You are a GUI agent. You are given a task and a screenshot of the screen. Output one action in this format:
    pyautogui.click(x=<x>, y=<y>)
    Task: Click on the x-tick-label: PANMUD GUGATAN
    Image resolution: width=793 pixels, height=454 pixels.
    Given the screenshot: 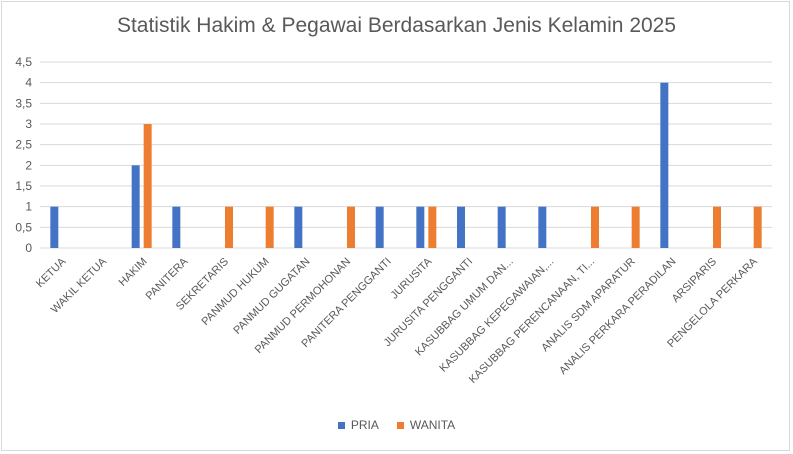 What is the action you would take?
    pyautogui.click(x=271, y=296)
    